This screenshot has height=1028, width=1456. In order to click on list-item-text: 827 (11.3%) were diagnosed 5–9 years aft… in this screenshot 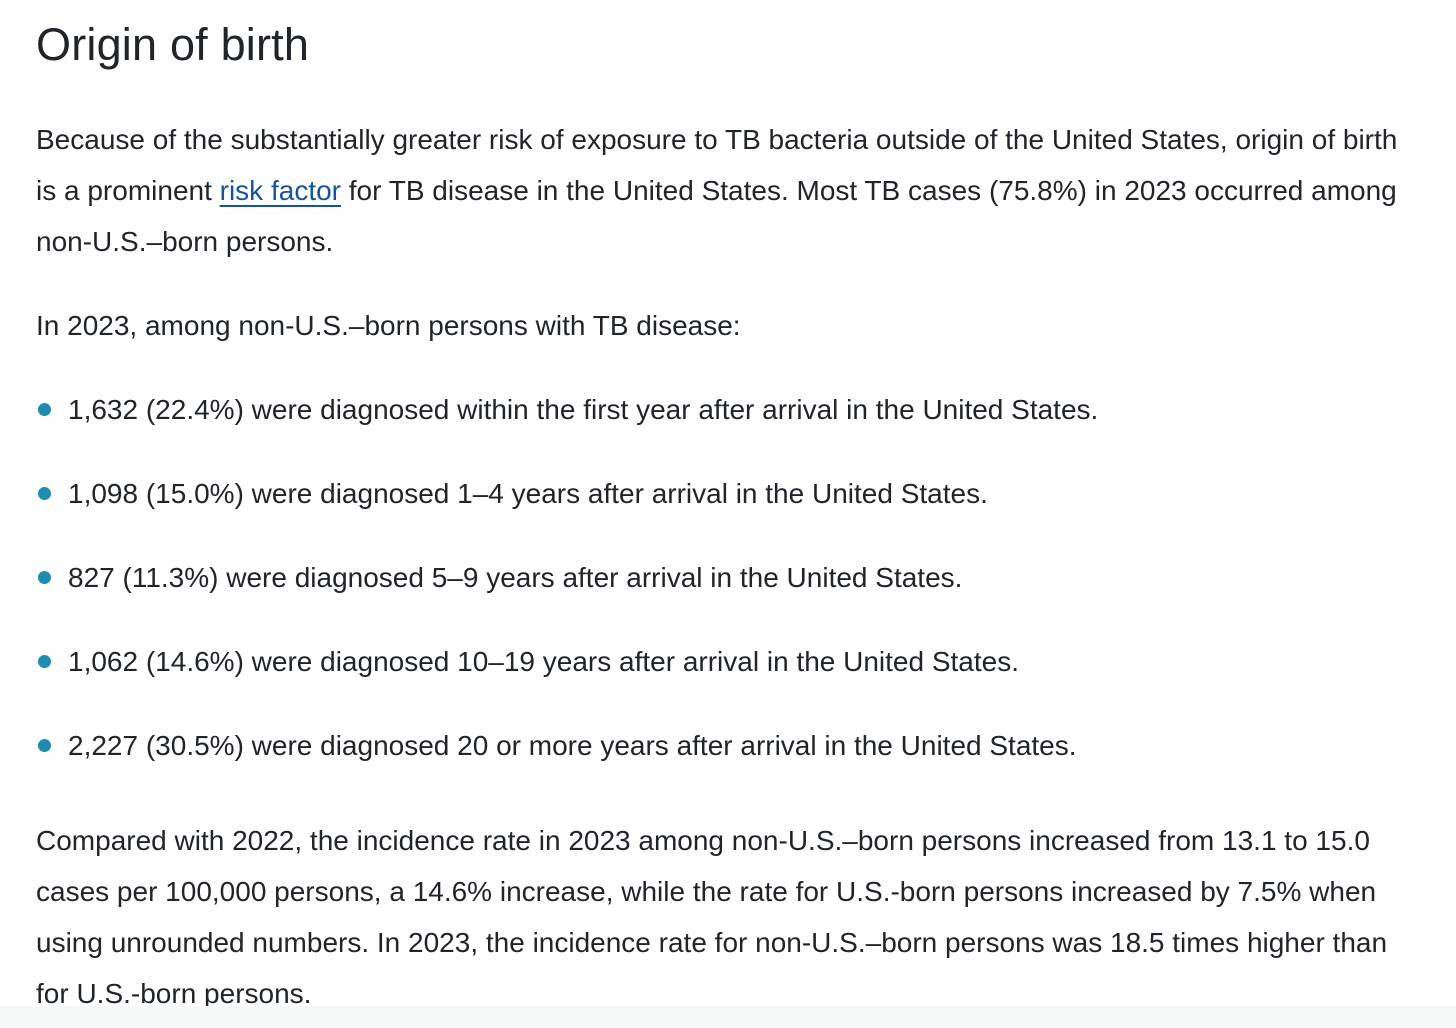, I will do `click(515, 577)`.